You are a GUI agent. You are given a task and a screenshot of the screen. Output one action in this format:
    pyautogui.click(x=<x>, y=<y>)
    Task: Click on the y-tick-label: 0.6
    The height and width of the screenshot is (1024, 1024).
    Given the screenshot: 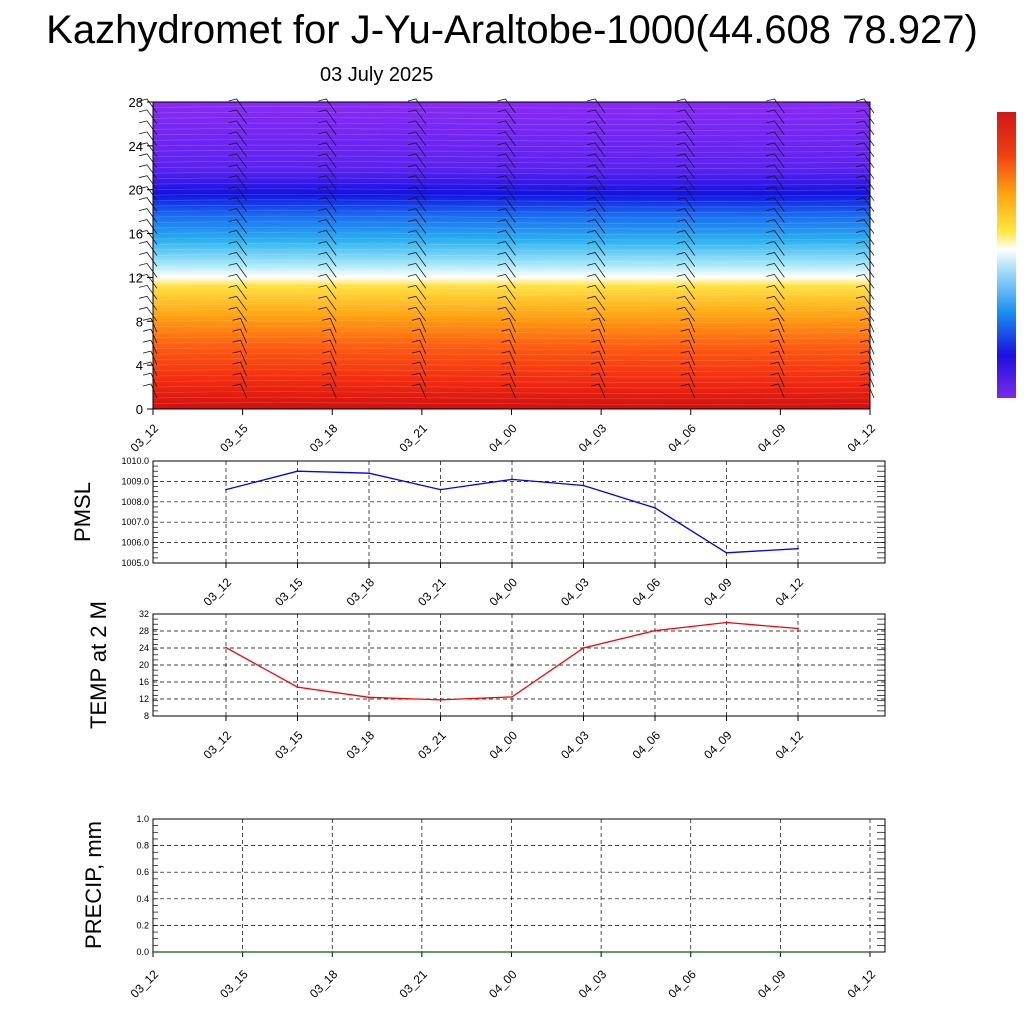 What is the action you would take?
    pyautogui.click(x=142, y=872)
    